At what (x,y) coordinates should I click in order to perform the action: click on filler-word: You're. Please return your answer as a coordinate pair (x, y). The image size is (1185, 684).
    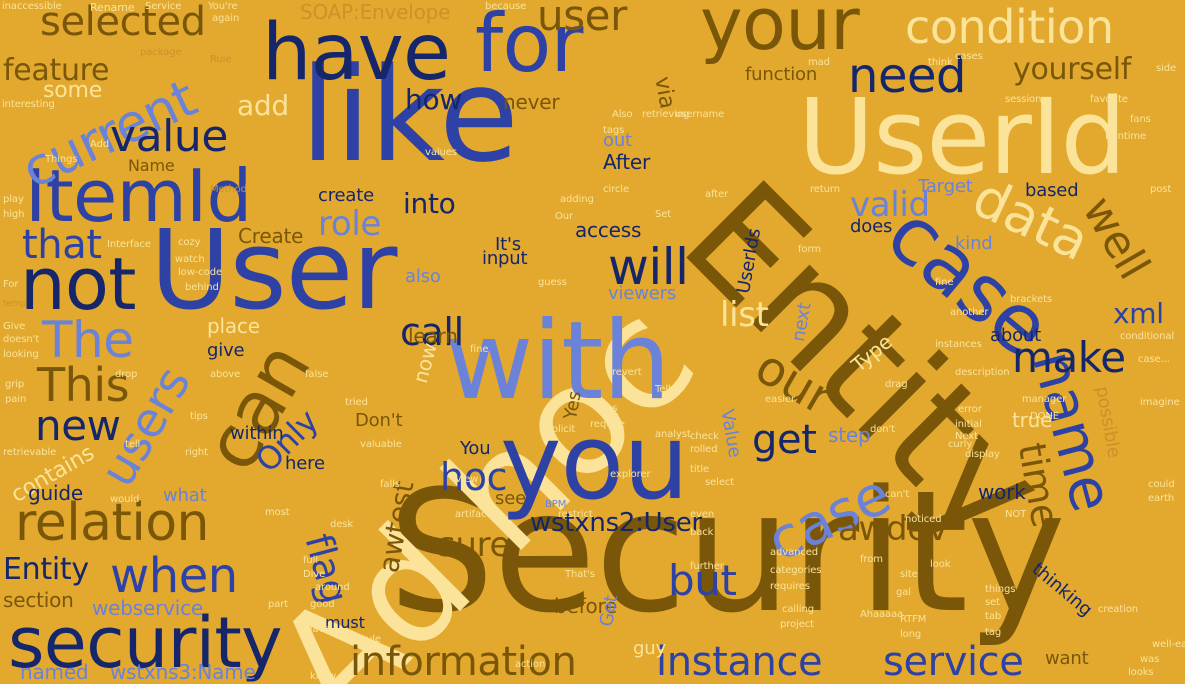
    Looking at the image, I should click on (223, 6).